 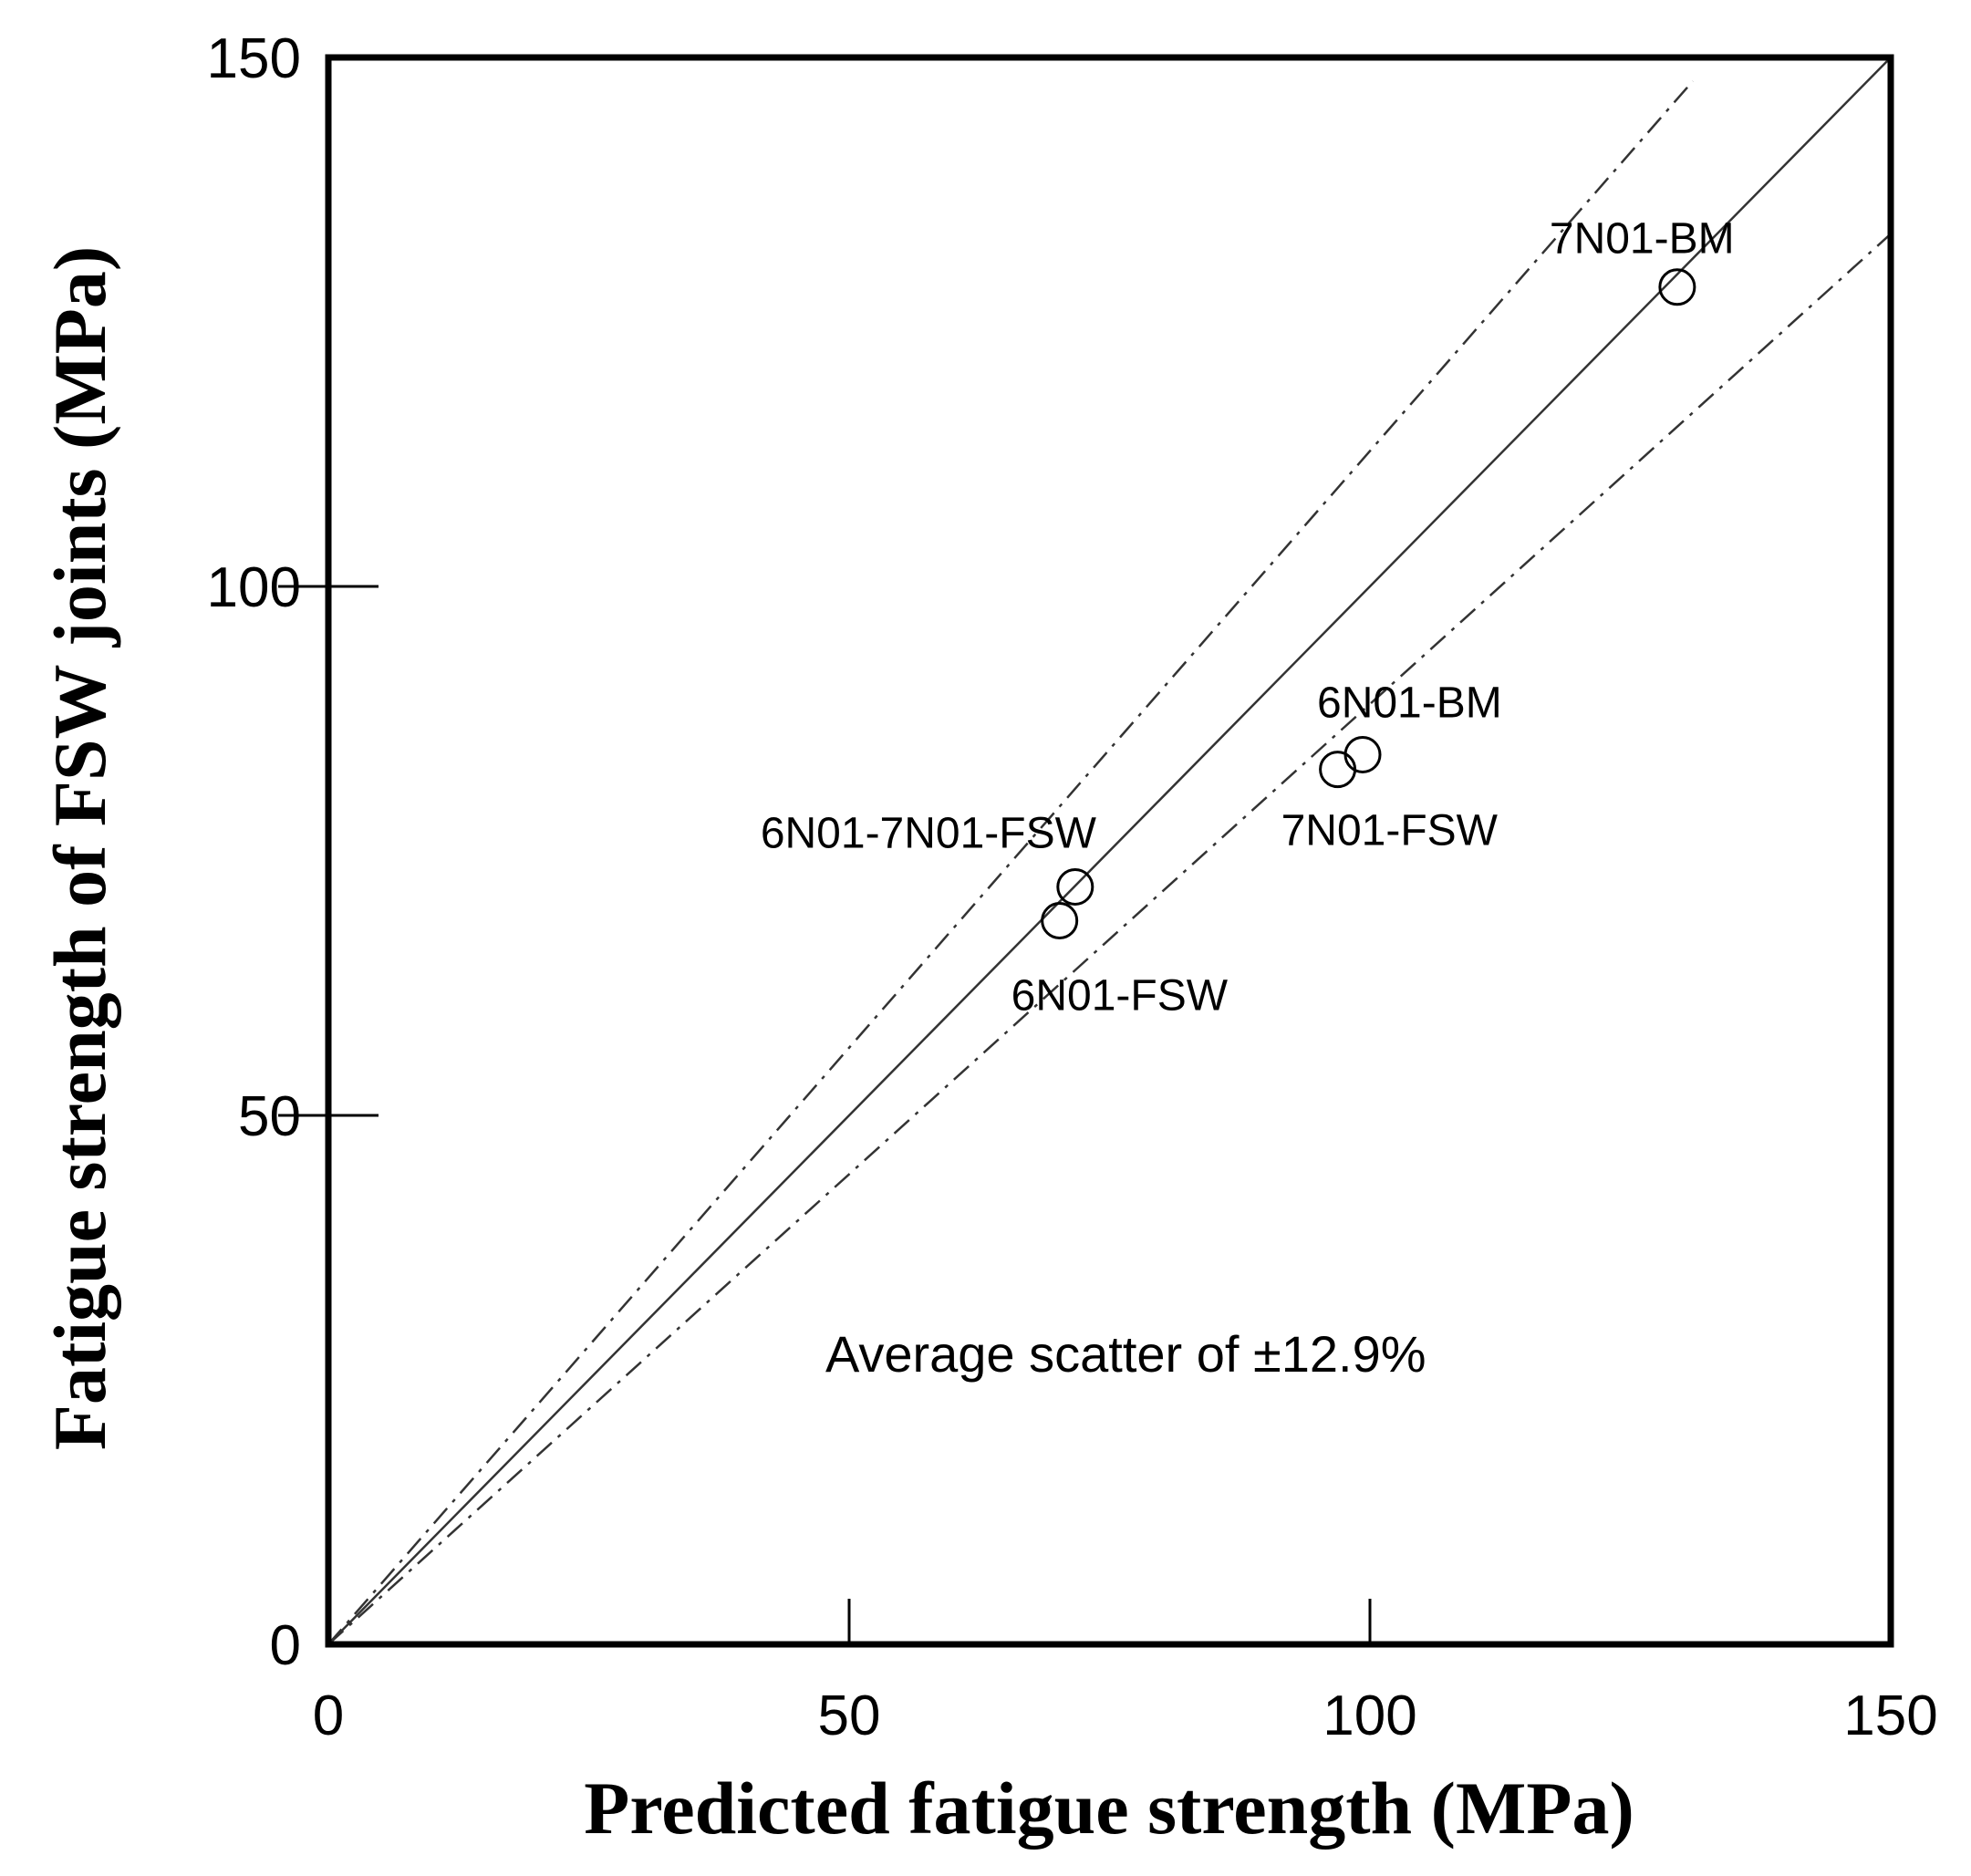 What do you see at coordinates (79, 848) in the screenshot?
I see `y-axis-title: Fatigue strength of FSW joints (MPa)` at bounding box center [79, 848].